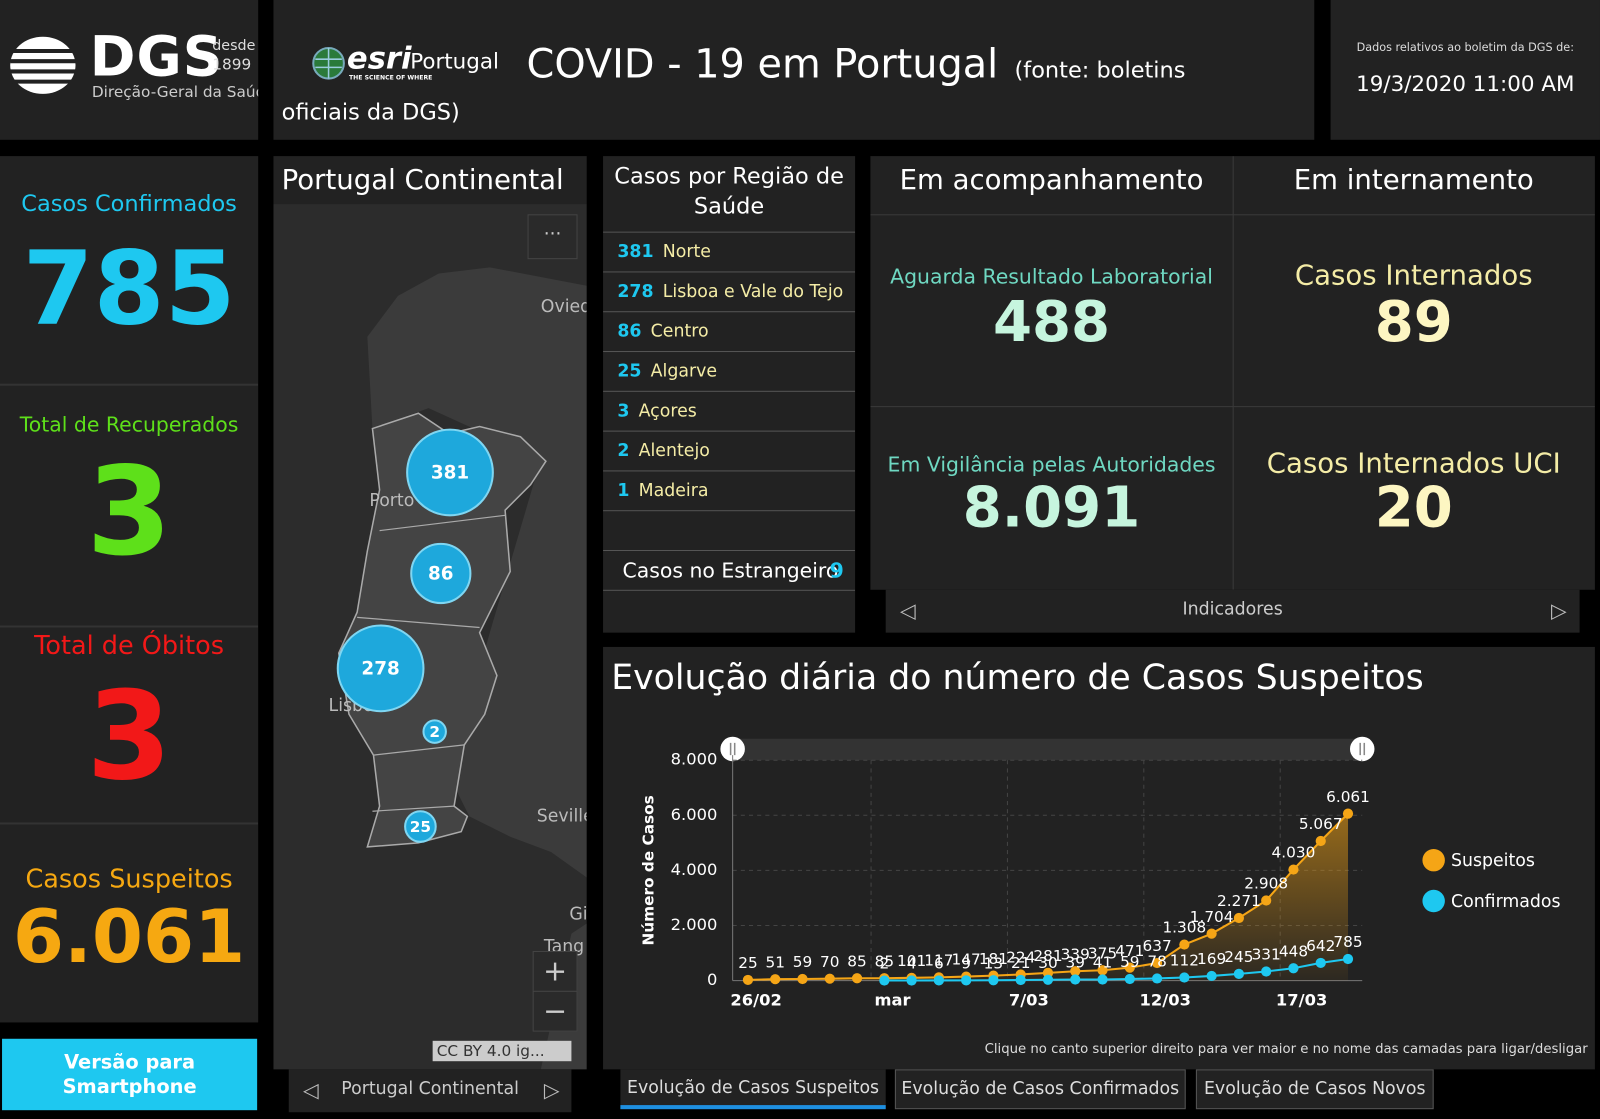 This screenshot has width=1600, height=1119. Describe the element at coordinates (753, 1089) in the screenshot. I see `tab: Evolução de Casos Suspeitos` at that location.